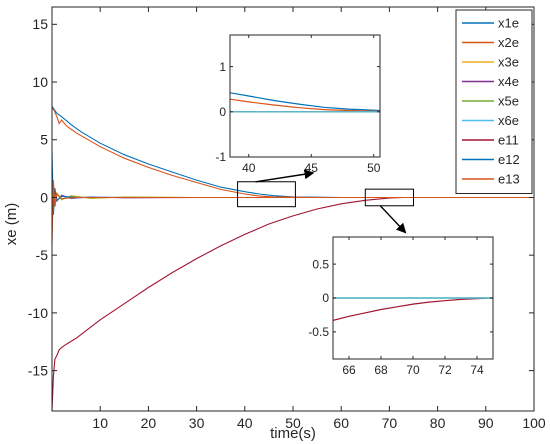 This screenshot has width=550, height=444. Describe the element at coordinates (305, 105) in the screenshot. I see `inset-upper-series-x2e` at that location.